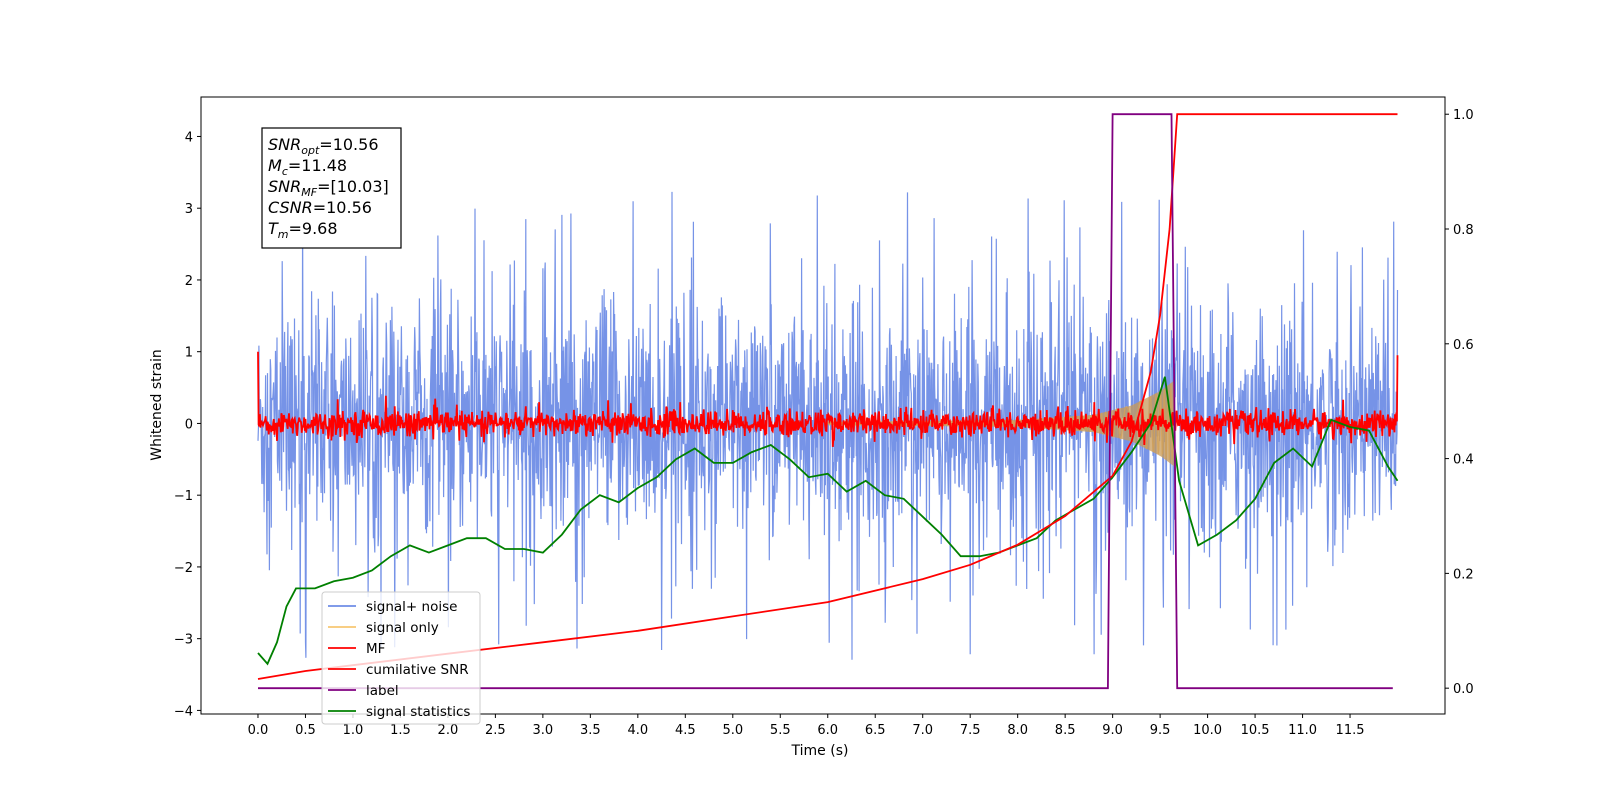 Image resolution: width=1600 pixels, height=800 pixels. What do you see at coordinates (290, 207) in the screenshot?
I see `info-symbol: CSNR` at bounding box center [290, 207].